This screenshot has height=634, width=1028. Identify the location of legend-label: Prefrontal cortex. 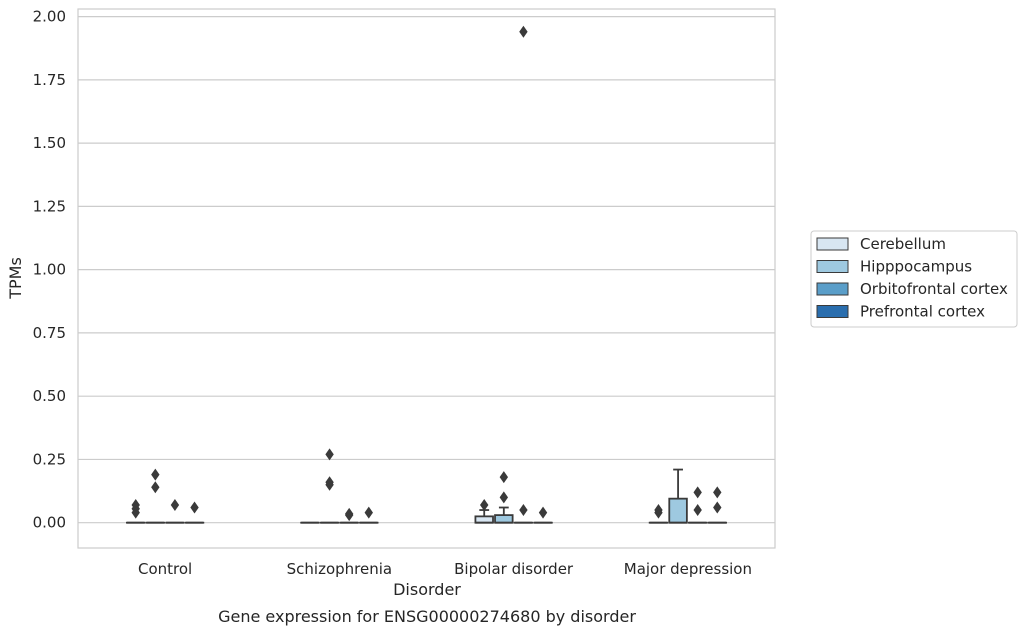
(922, 312).